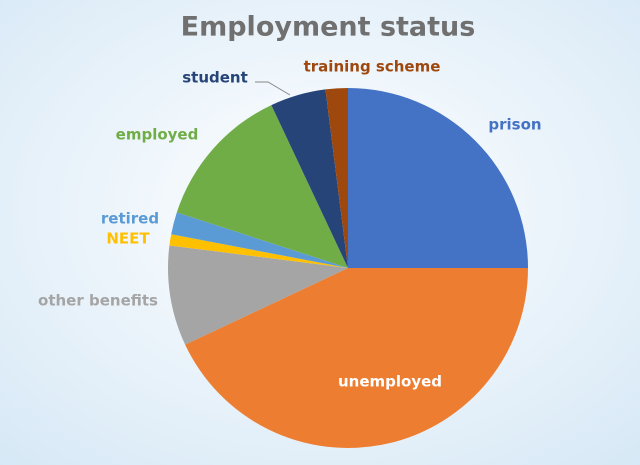 The width and height of the screenshot is (640, 465). Describe the element at coordinates (514, 125) in the screenshot. I see `slice-label: prison` at that location.